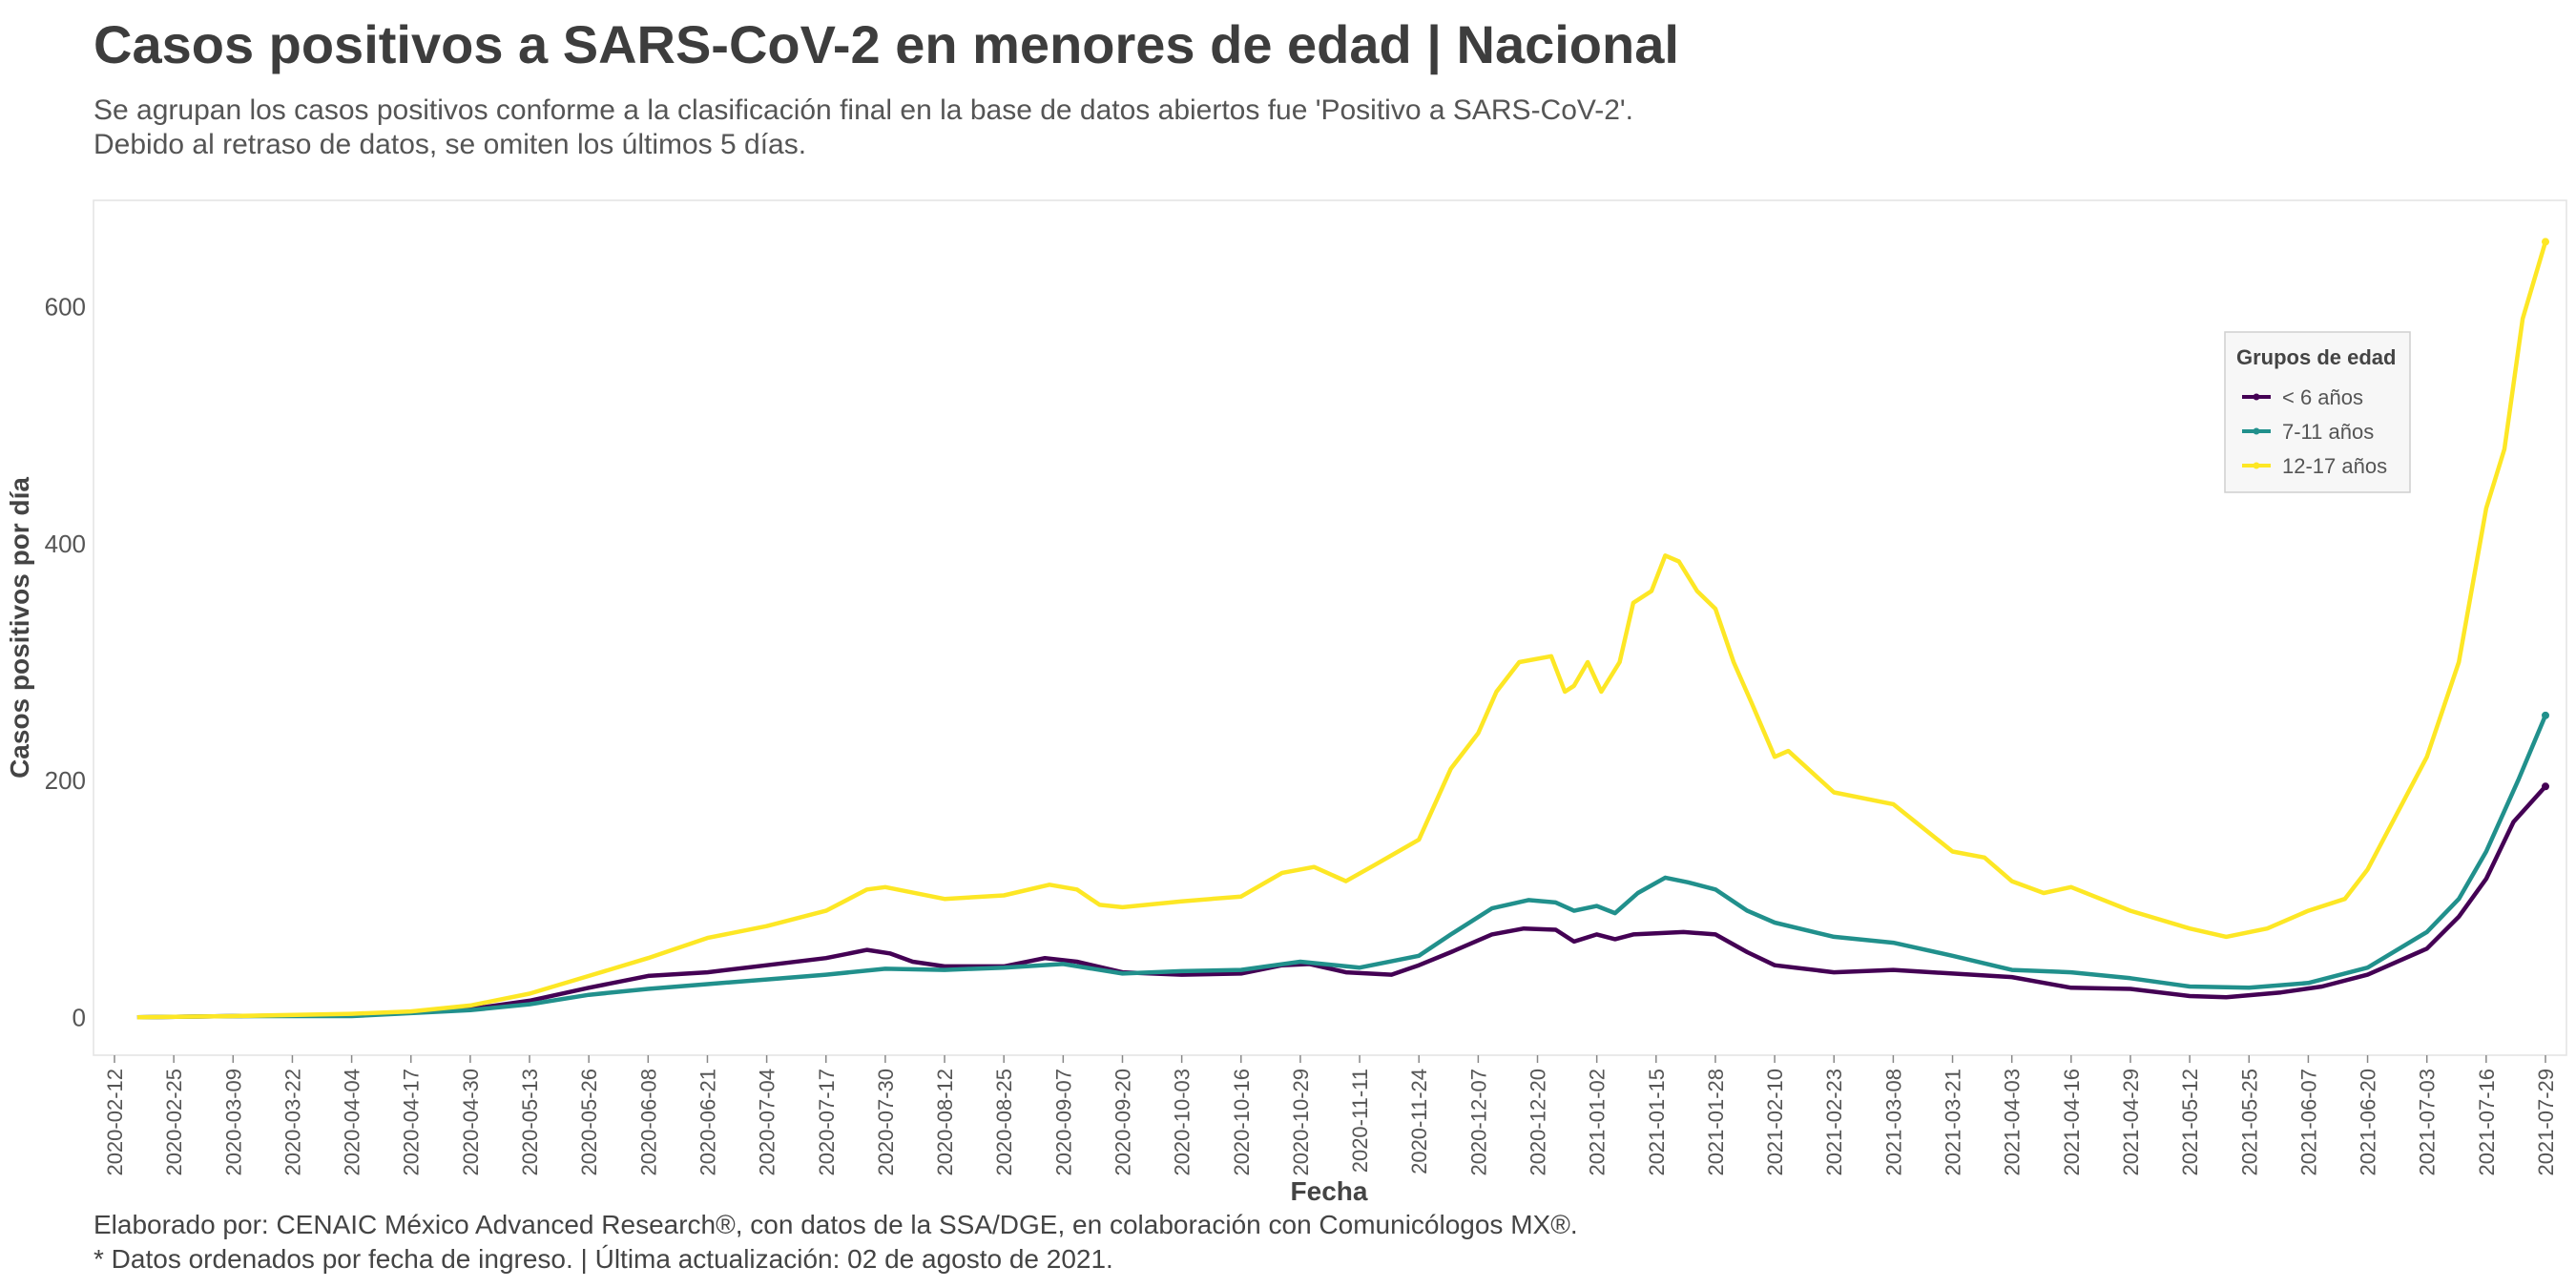 Image resolution: width=2576 pixels, height=1288 pixels. Describe the element at coordinates (412, 1122) in the screenshot. I see `x-tick-label: 2020-04-17` at that location.